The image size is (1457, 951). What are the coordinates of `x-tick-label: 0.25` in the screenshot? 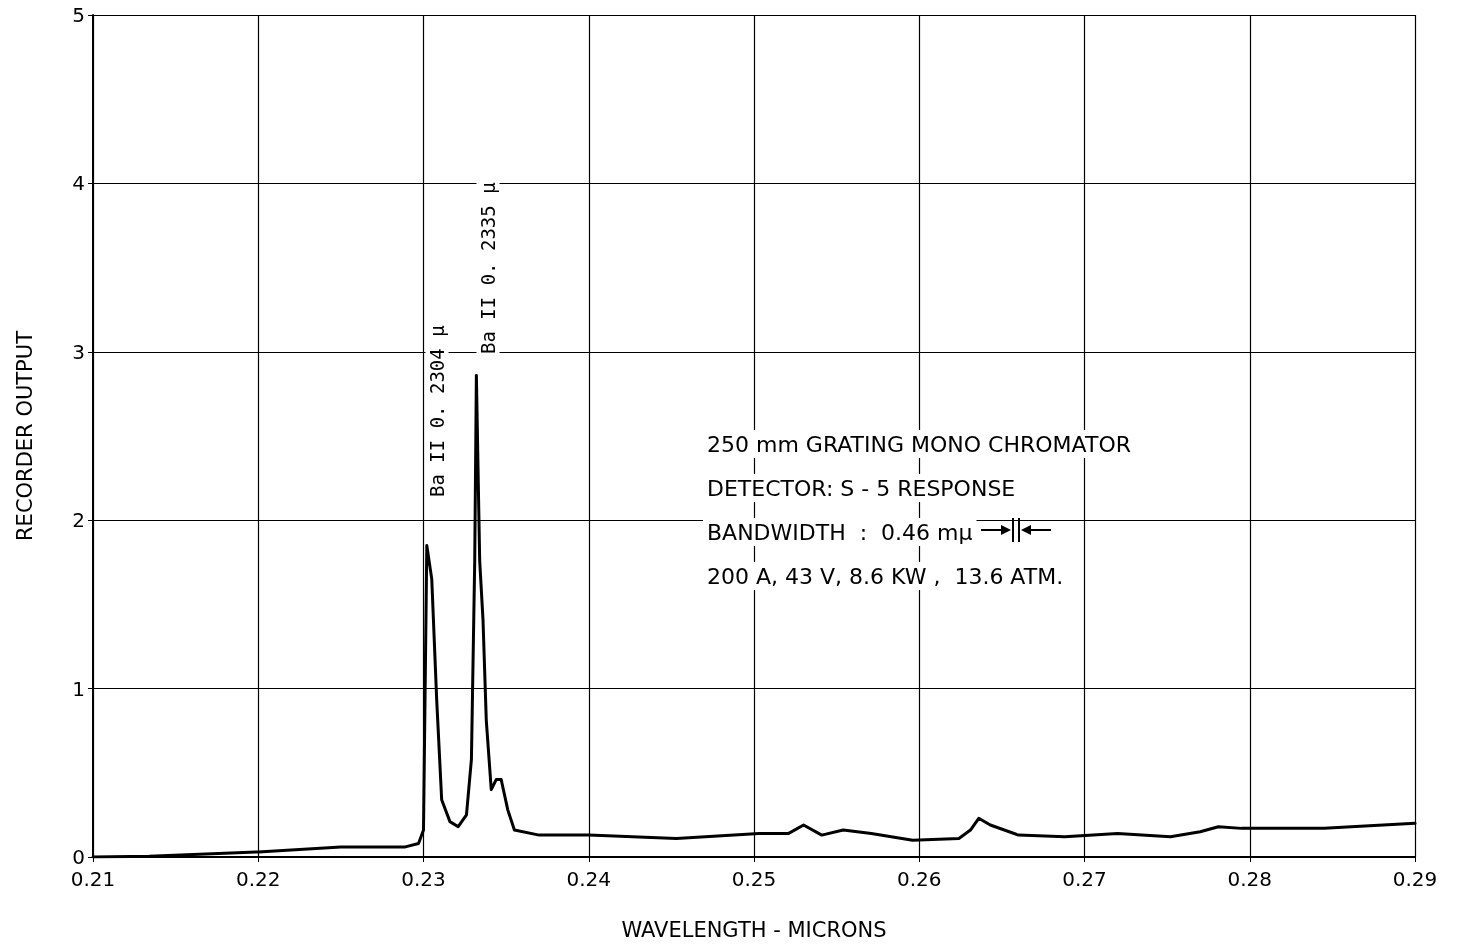 It's located at (754, 879).